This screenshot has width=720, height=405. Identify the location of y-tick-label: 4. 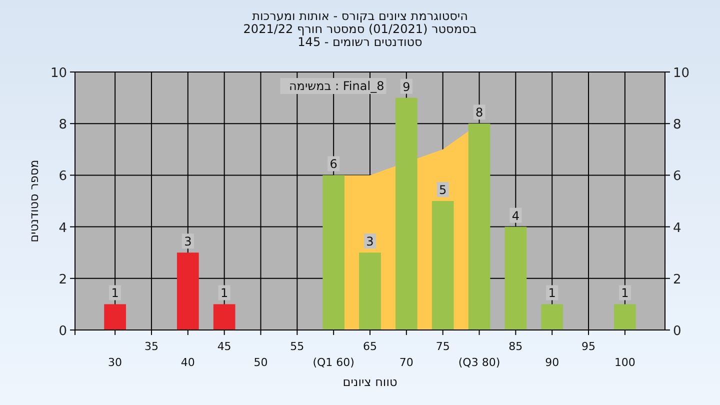
(62, 228).